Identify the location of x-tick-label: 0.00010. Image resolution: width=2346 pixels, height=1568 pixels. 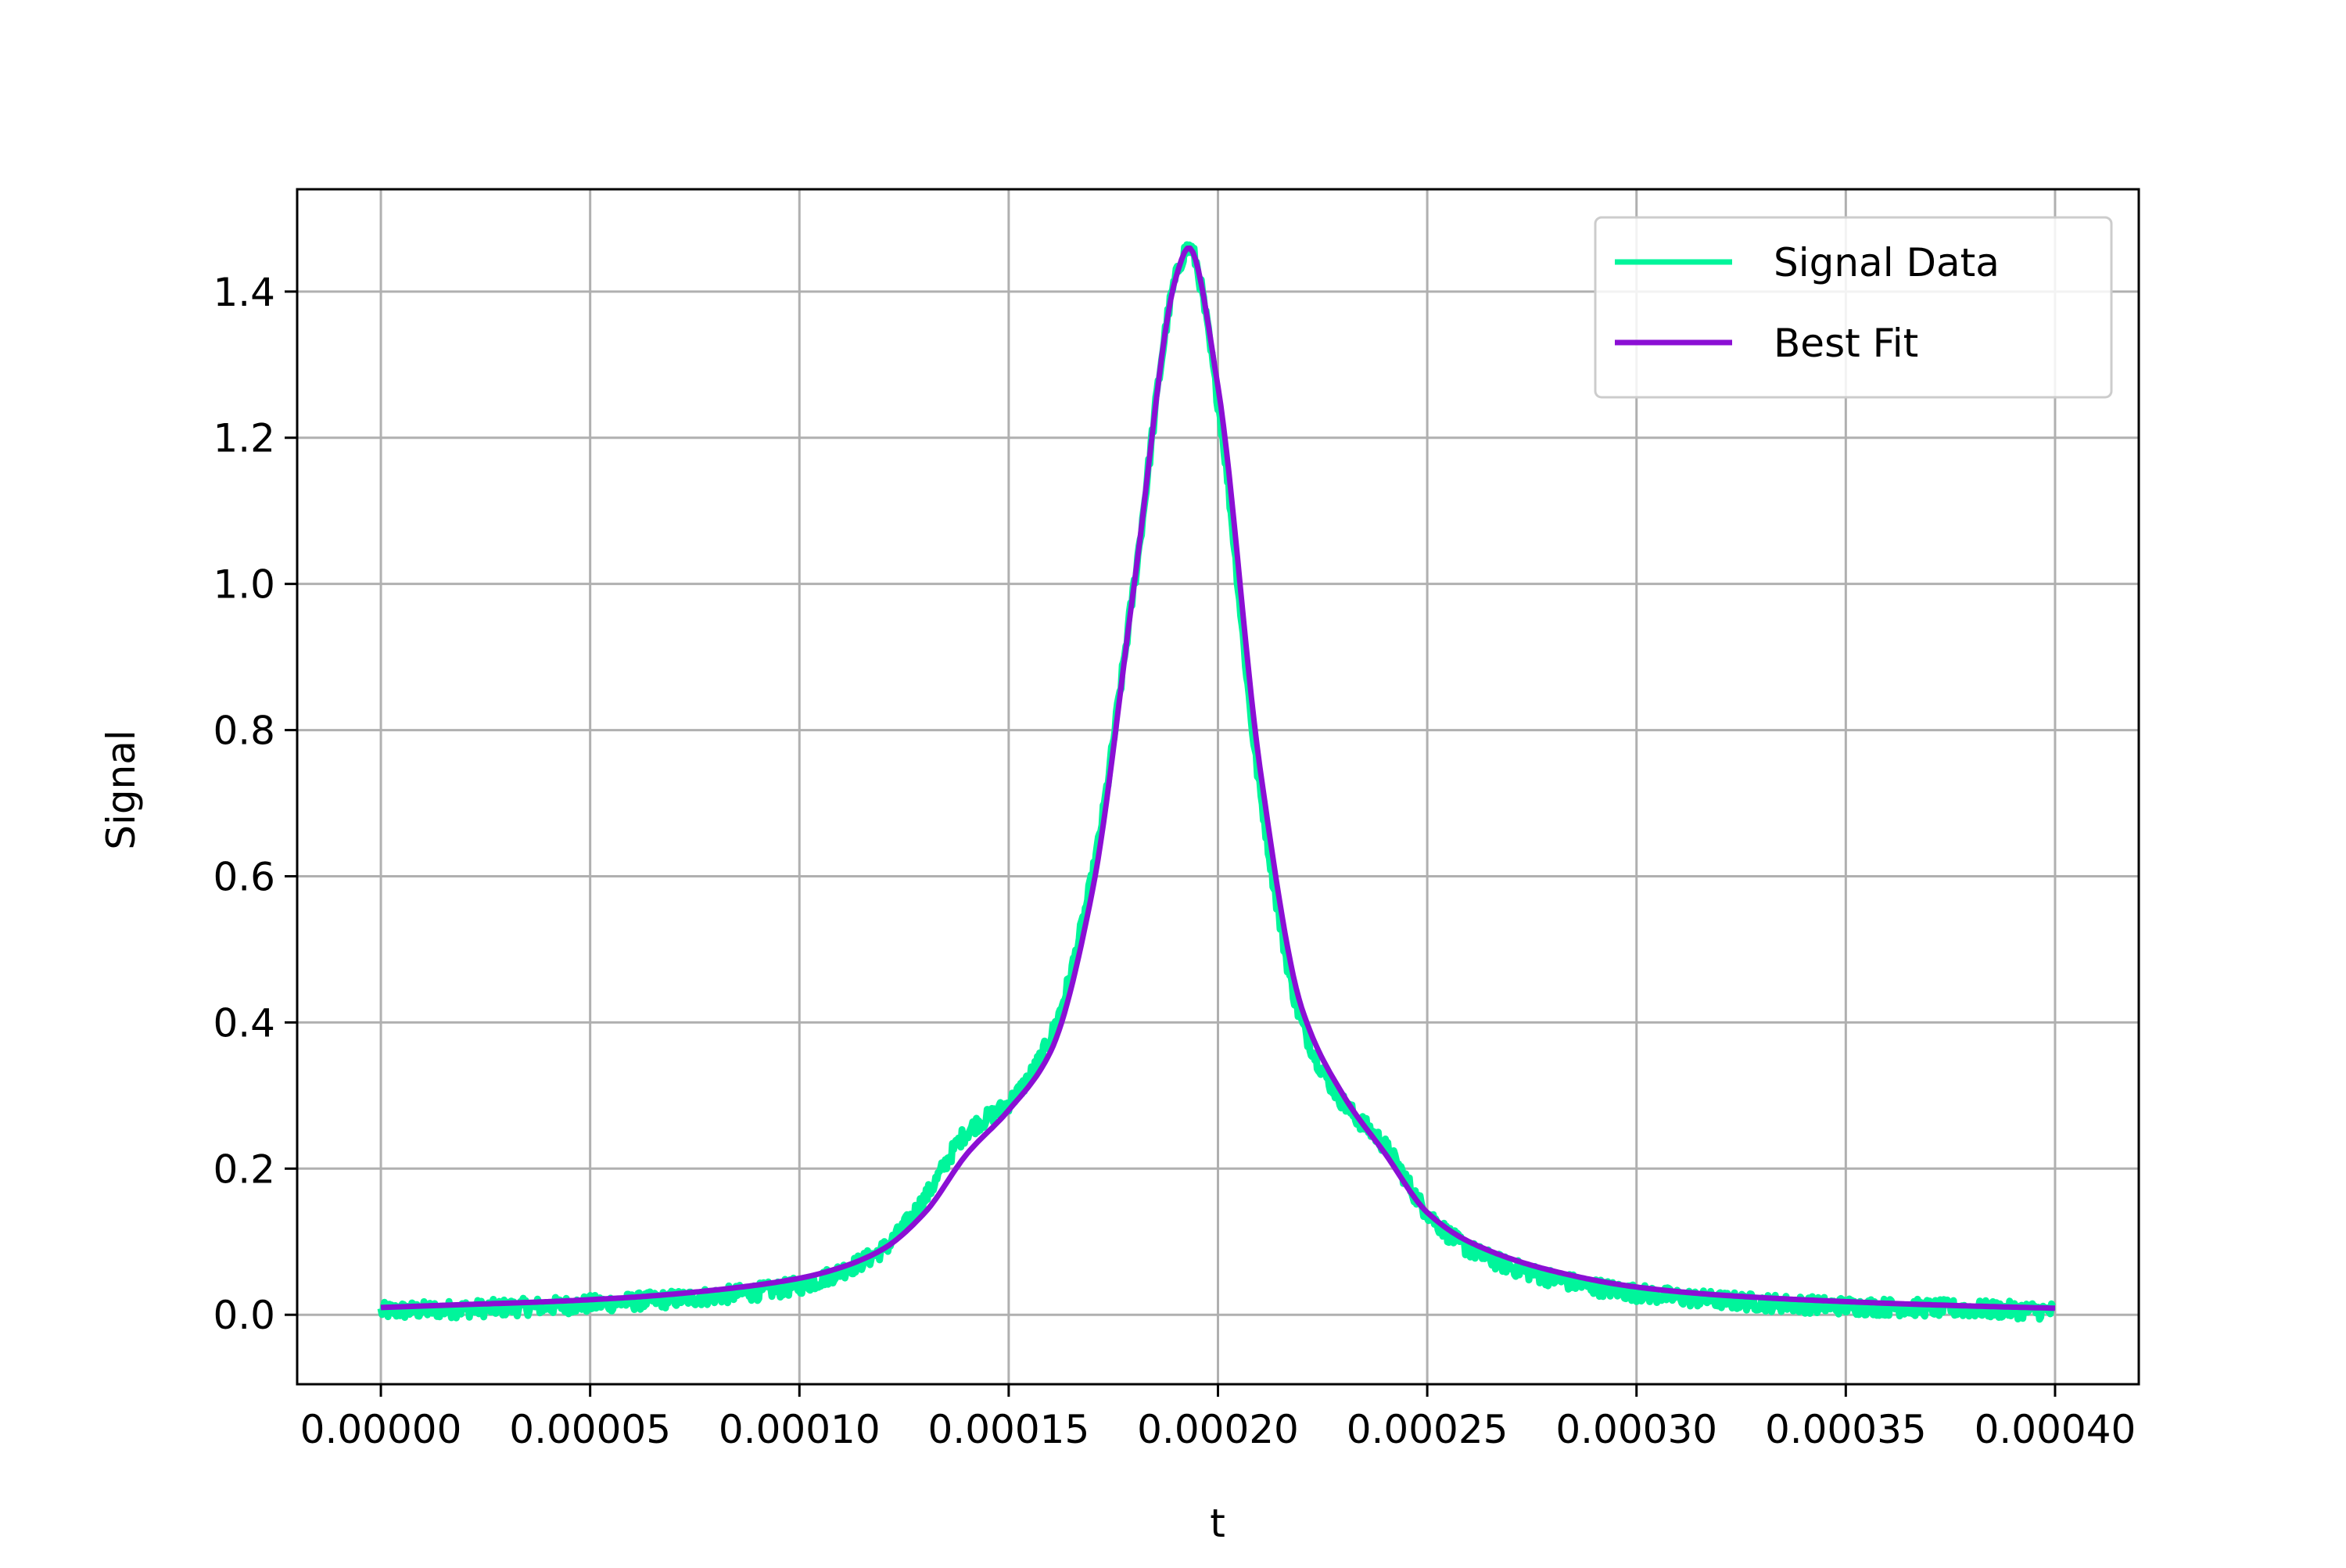
(800, 1429).